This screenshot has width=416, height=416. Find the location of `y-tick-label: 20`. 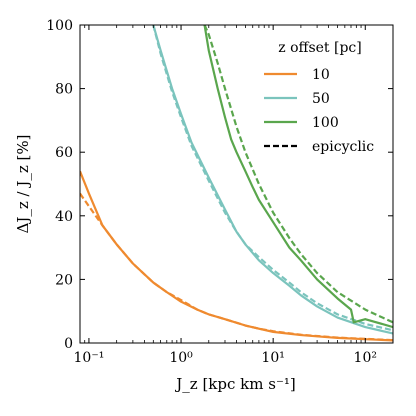

y-tick-label: 20 is located at coordinates (64, 280).